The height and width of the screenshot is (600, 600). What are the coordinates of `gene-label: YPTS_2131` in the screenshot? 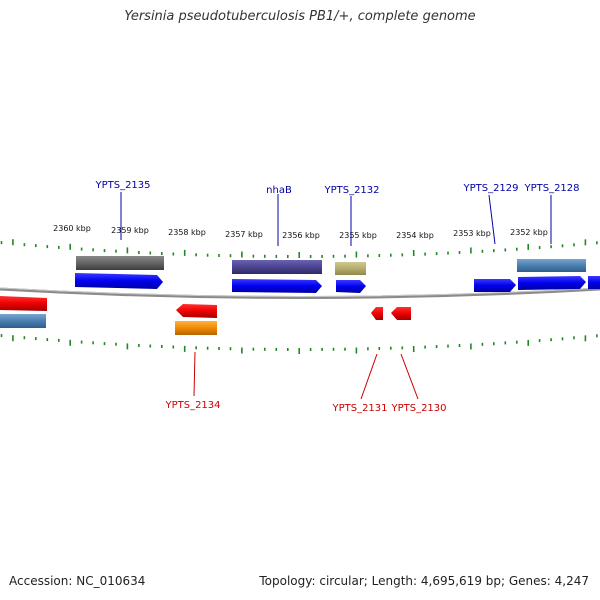 It's located at (359, 408).